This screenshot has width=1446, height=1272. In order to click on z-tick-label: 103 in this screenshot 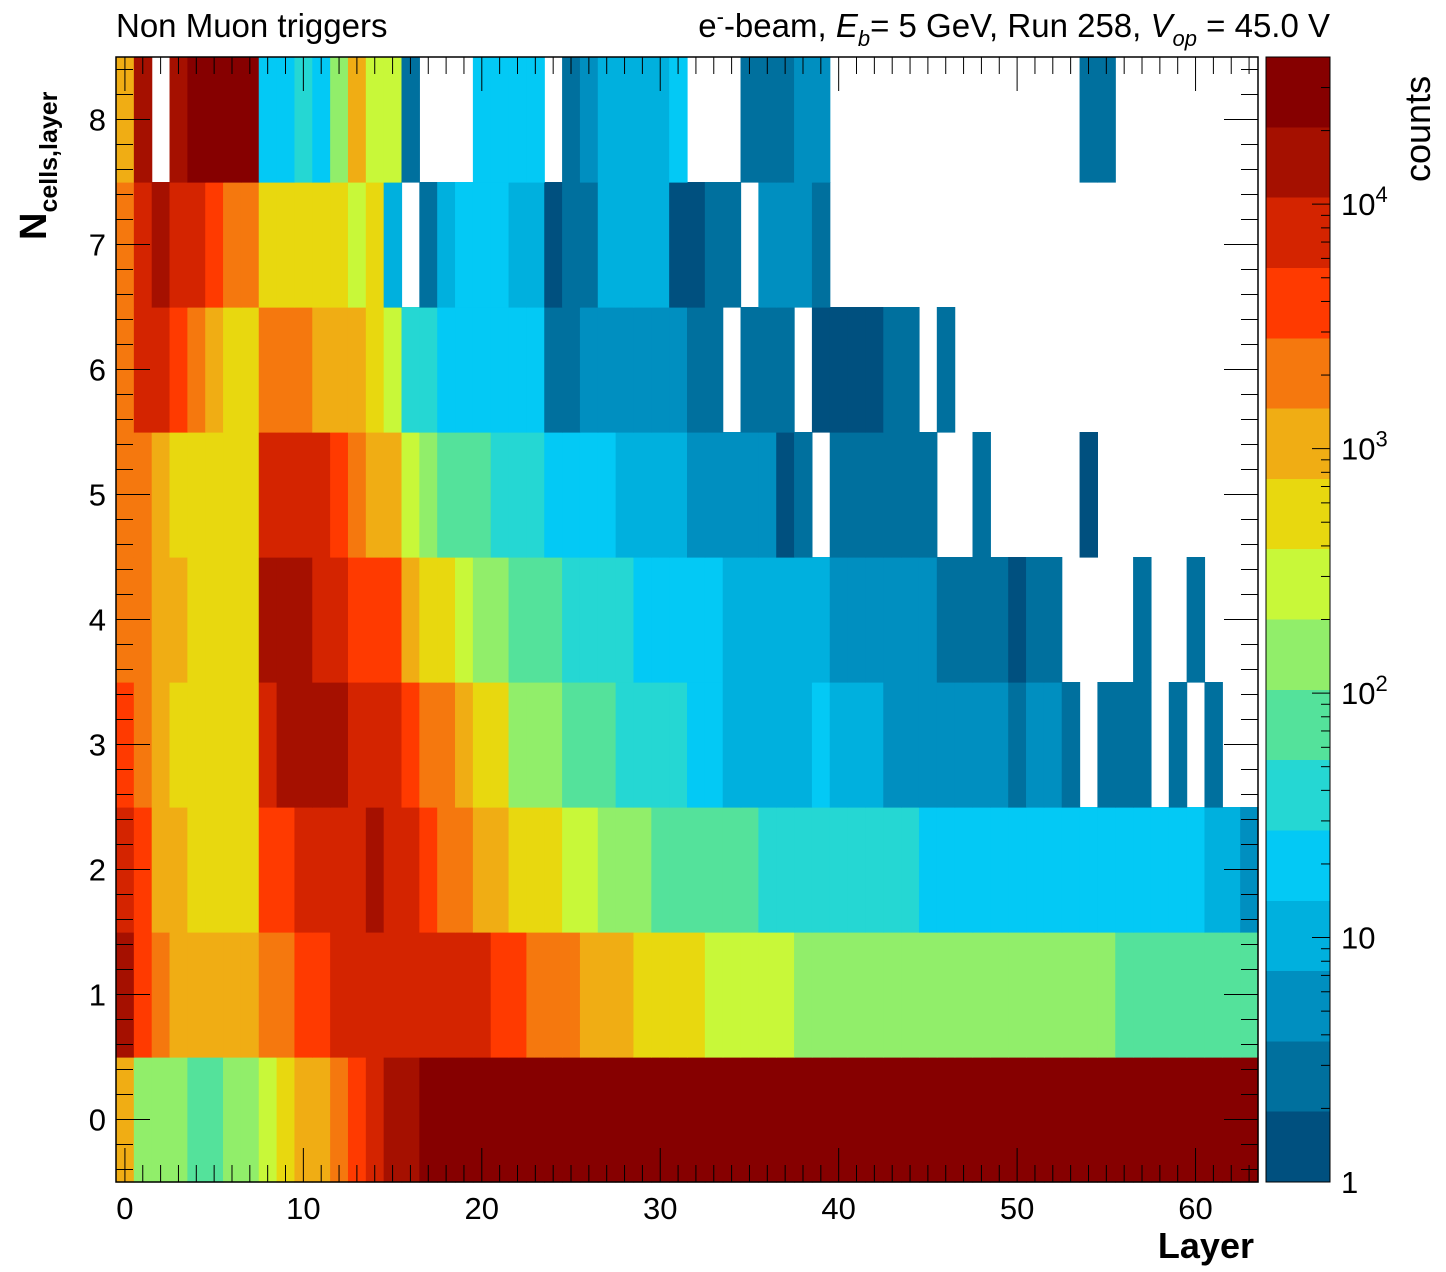, I will do `click(1364, 447)`.